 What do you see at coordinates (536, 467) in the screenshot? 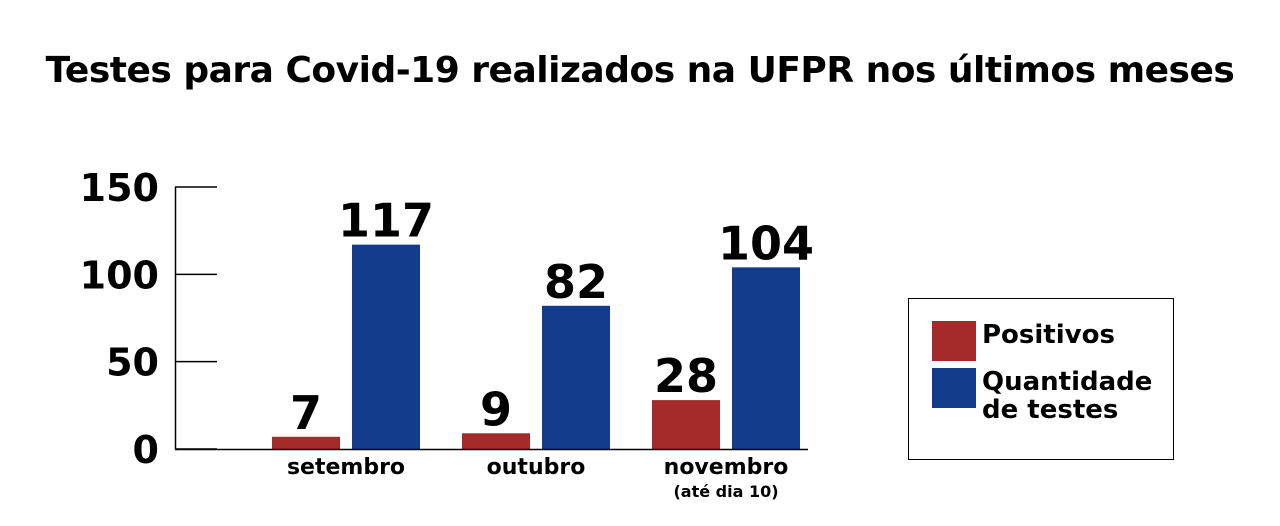
I see `category-label-outubro: outubro` at bounding box center [536, 467].